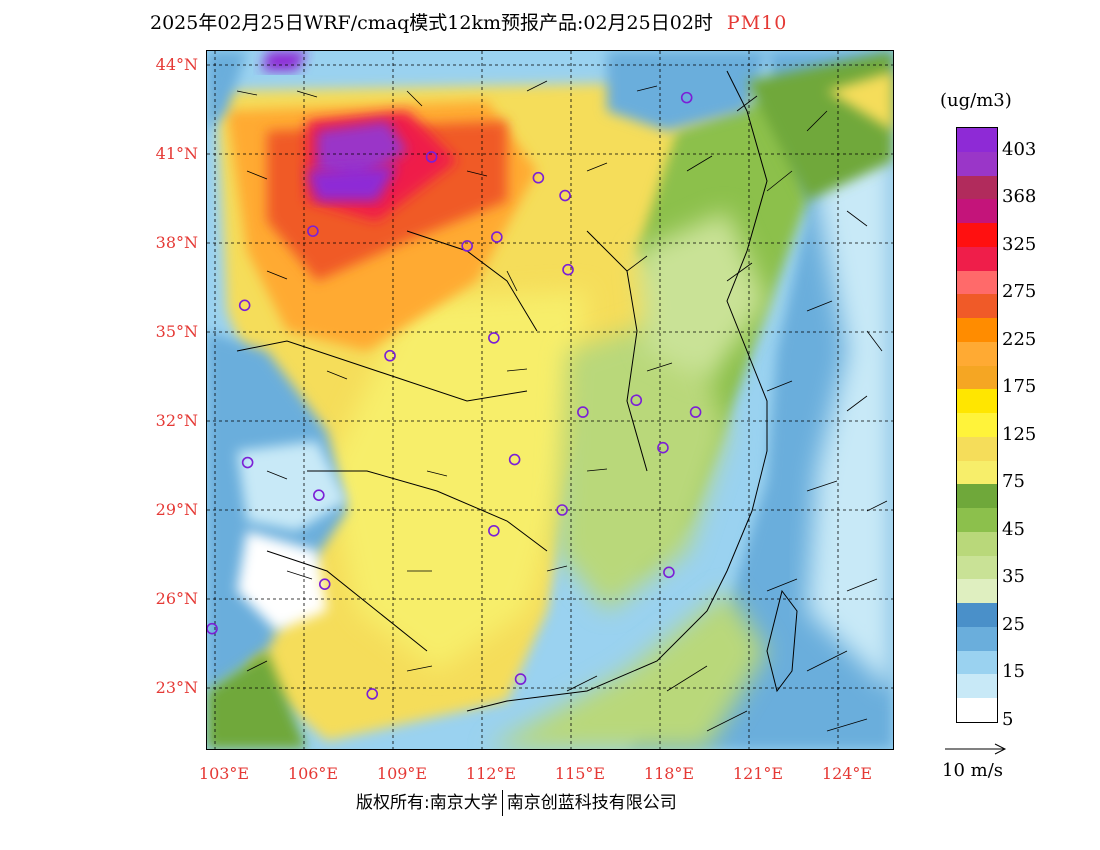 The width and height of the screenshot is (1100, 850). What do you see at coordinates (176, 331) in the screenshot?
I see `lat-label-35: 35°N` at bounding box center [176, 331].